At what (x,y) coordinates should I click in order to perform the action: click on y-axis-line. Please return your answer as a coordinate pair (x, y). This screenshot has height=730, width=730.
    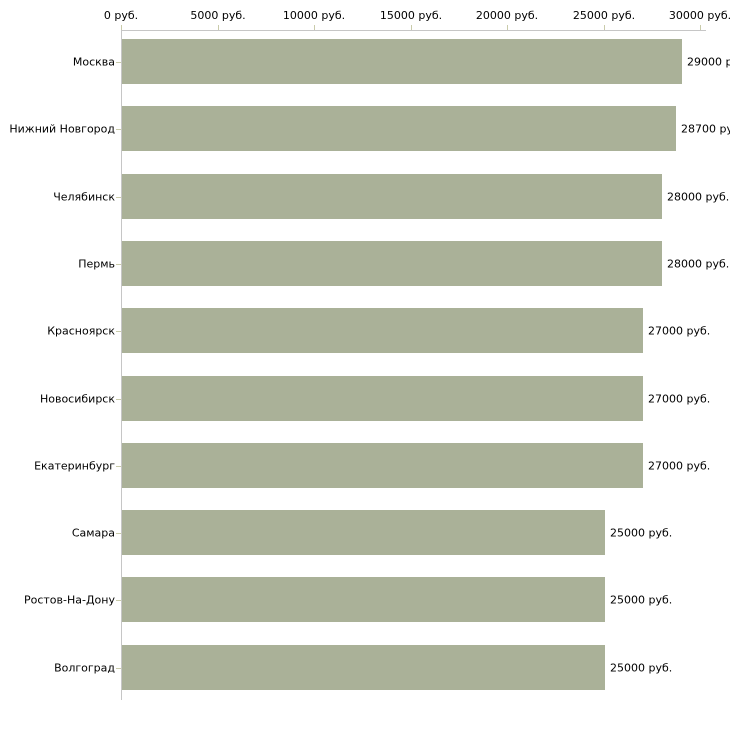
    Looking at the image, I should click on (121, 365).